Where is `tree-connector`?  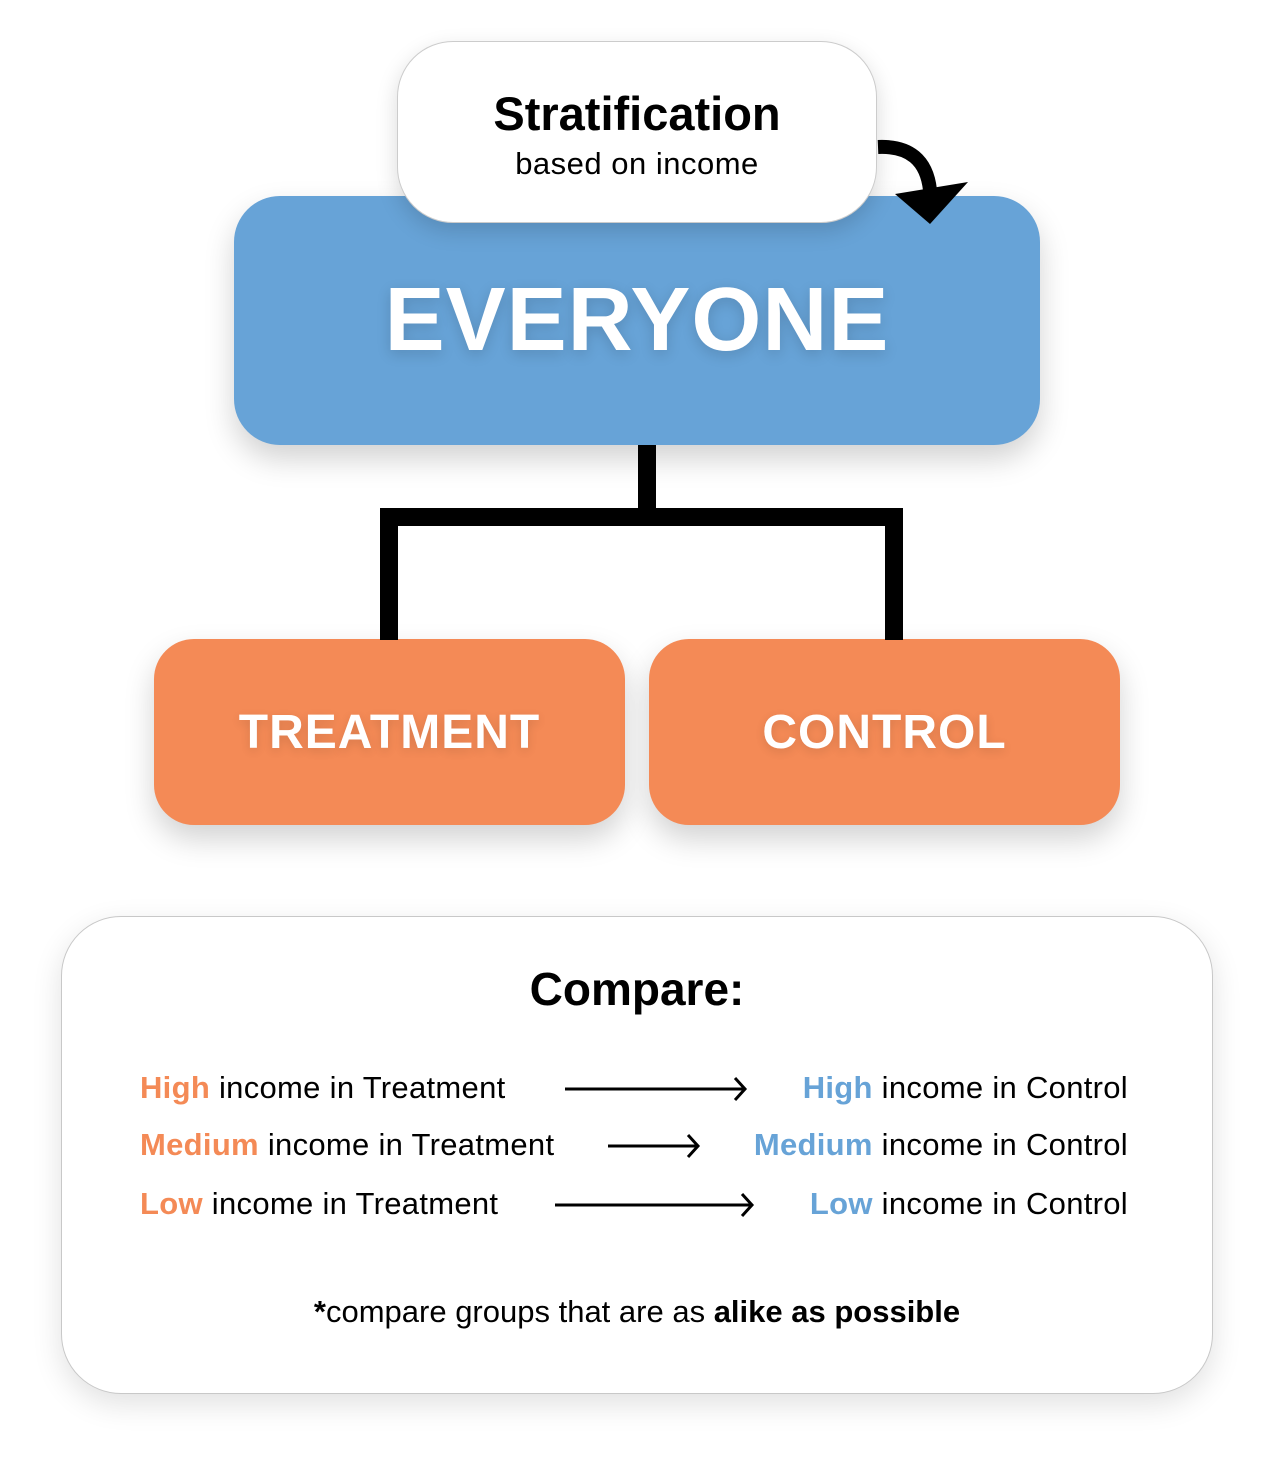 tree-connector is located at coordinates (641, 542).